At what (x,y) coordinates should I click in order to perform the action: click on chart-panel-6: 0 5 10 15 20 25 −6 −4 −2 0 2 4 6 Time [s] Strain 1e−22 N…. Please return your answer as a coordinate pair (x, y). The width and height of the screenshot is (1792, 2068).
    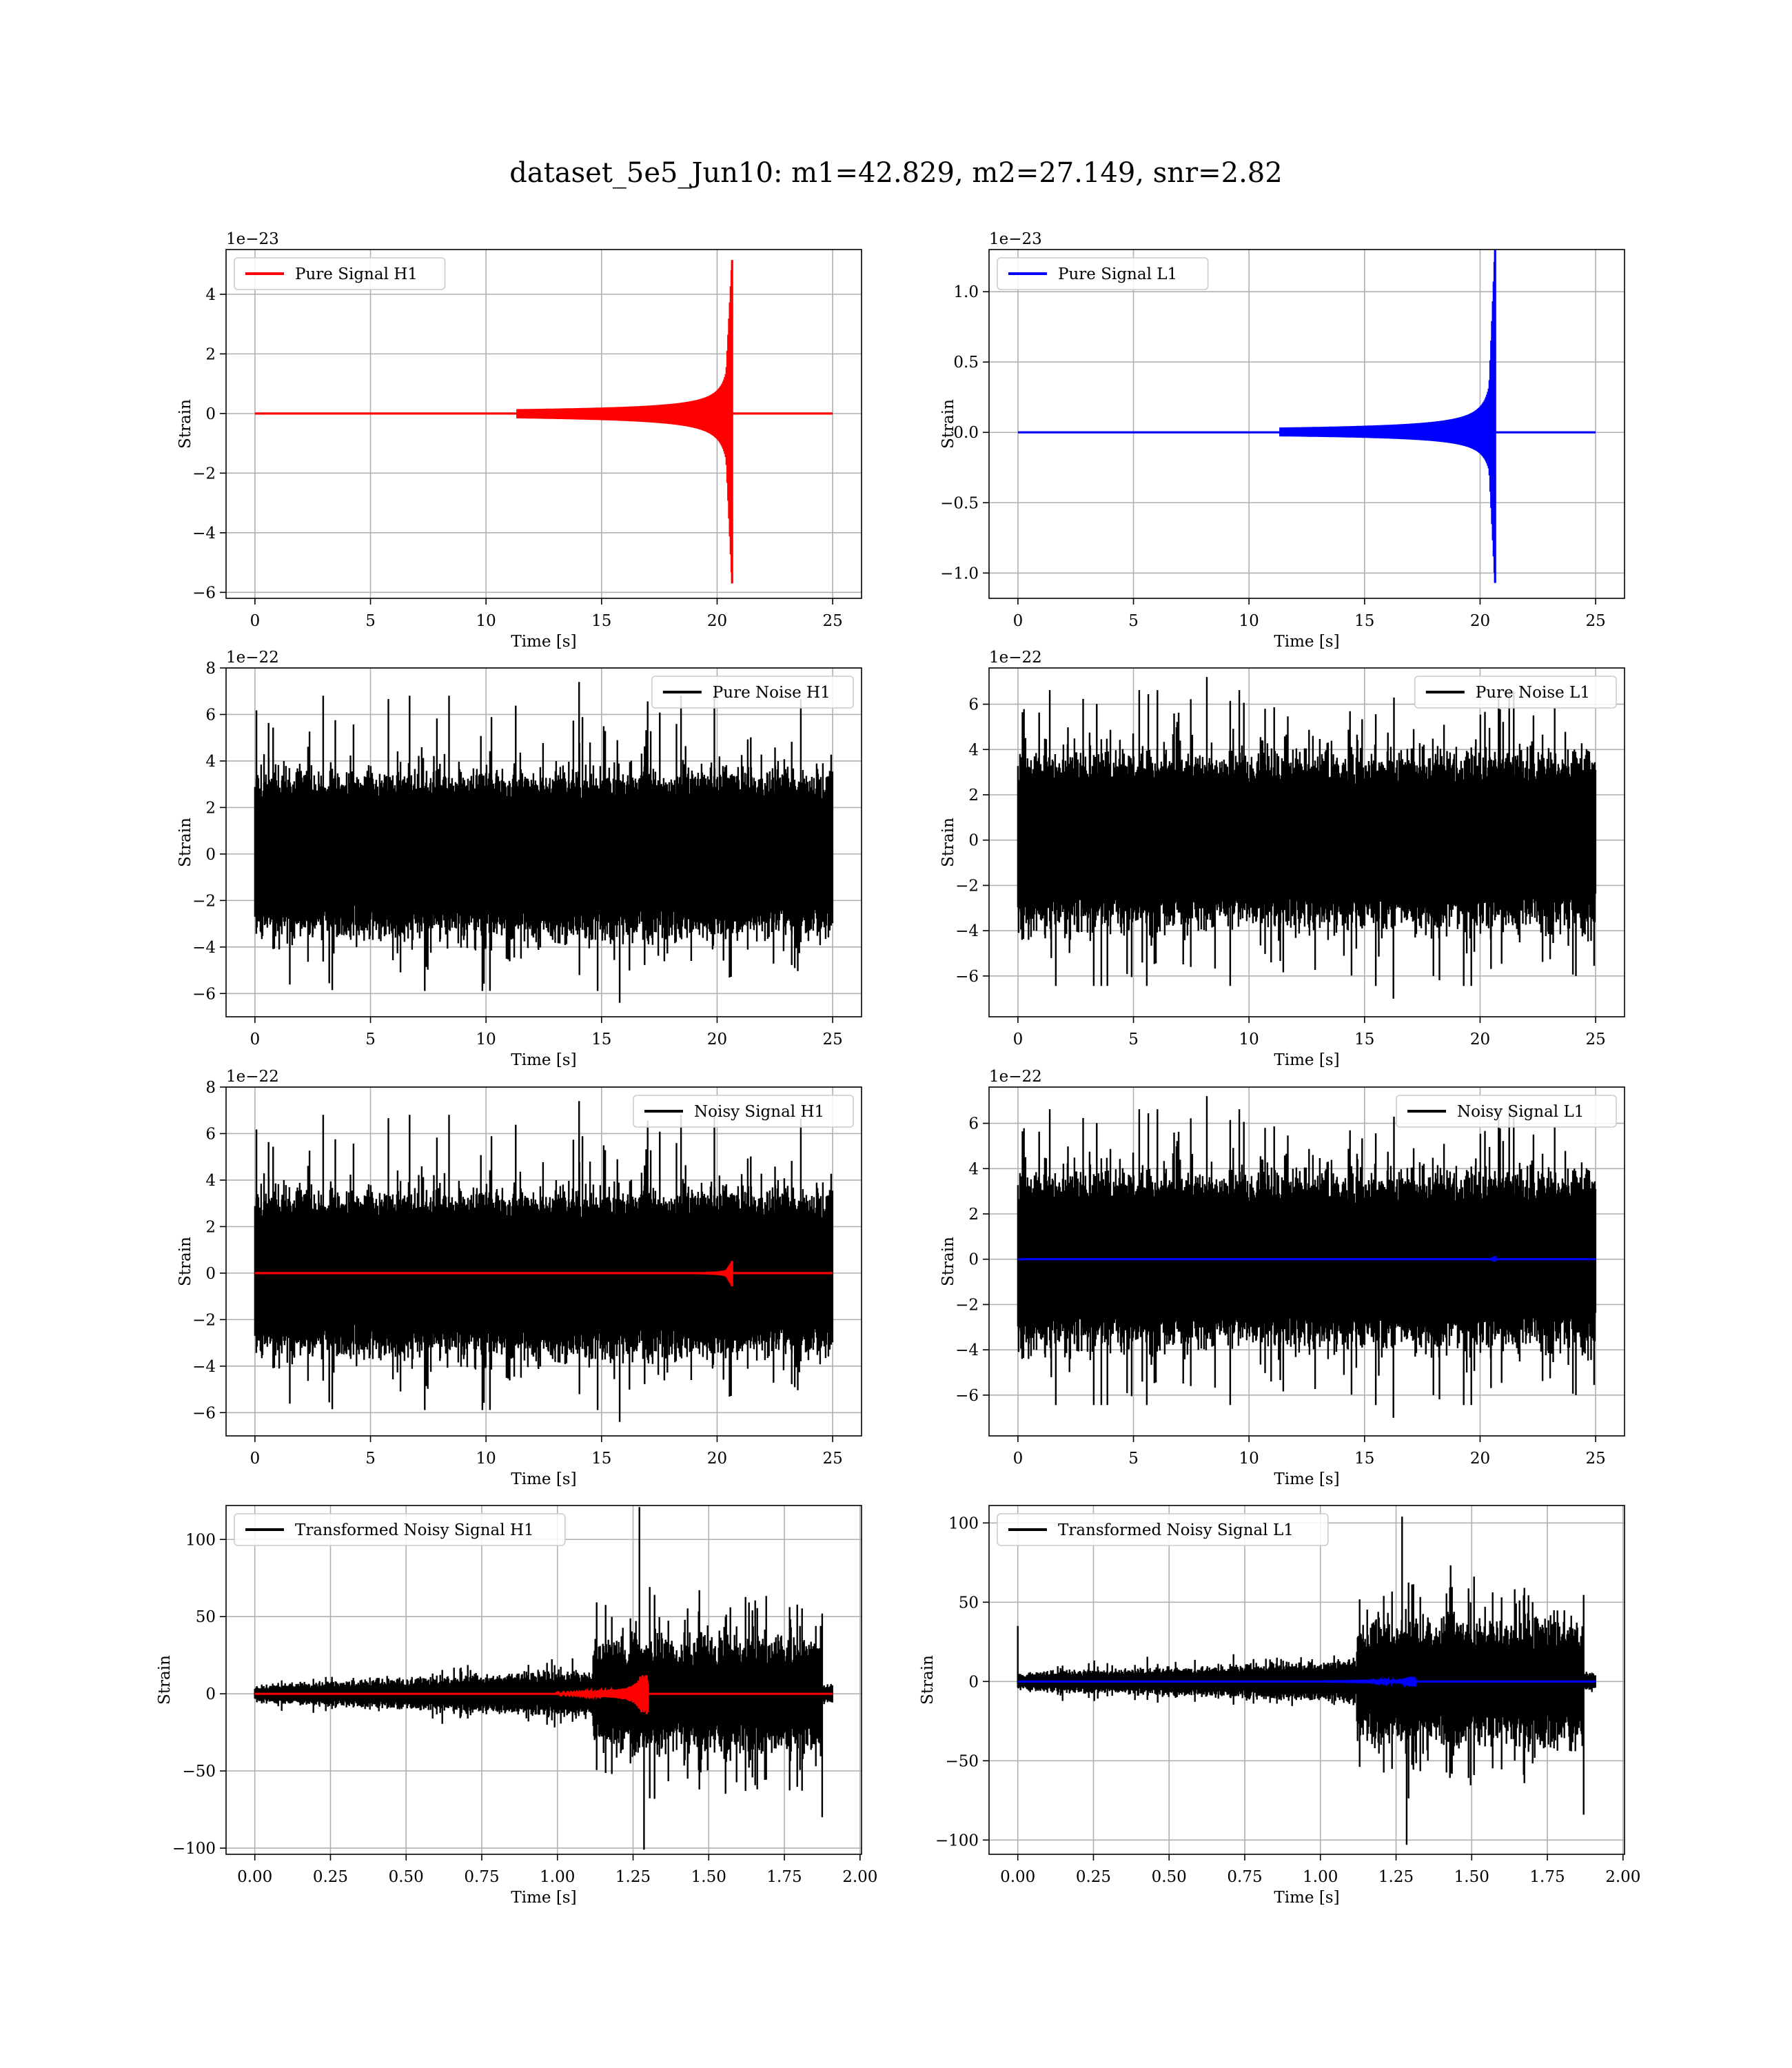
    Looking at the image, I should click on (1282, 1278).